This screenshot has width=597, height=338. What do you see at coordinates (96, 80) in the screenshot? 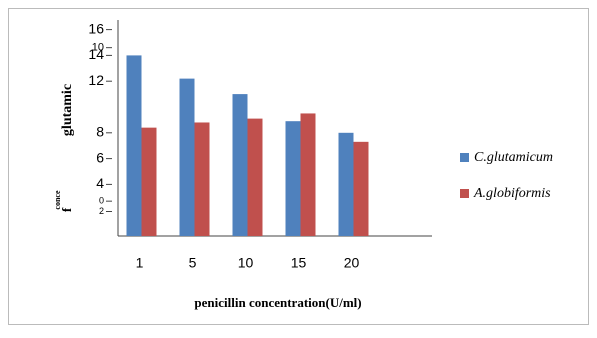
I see `y-tick-label: 12` at bounding box center [96, 80].